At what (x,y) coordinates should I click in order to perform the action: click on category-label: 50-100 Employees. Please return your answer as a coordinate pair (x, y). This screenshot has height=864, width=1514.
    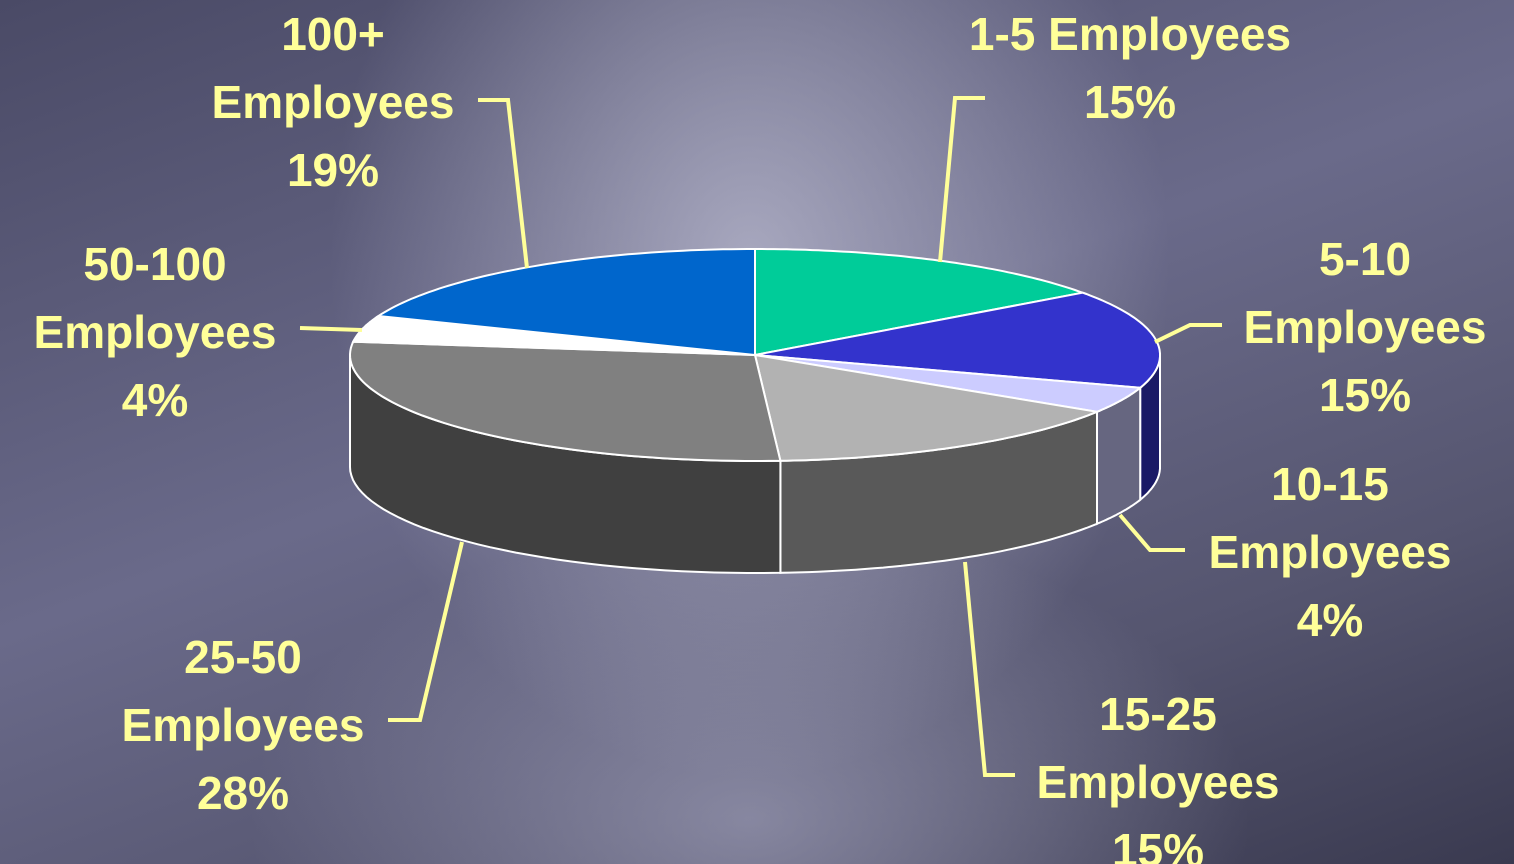
    Looking at the image, I should click on (155, 298).